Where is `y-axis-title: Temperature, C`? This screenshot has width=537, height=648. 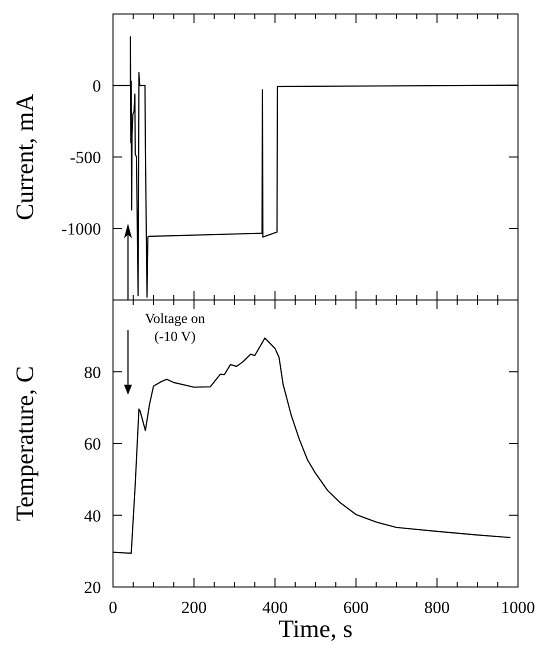 y-axis-title: Temperature, C is located at coordinates (25, 444).